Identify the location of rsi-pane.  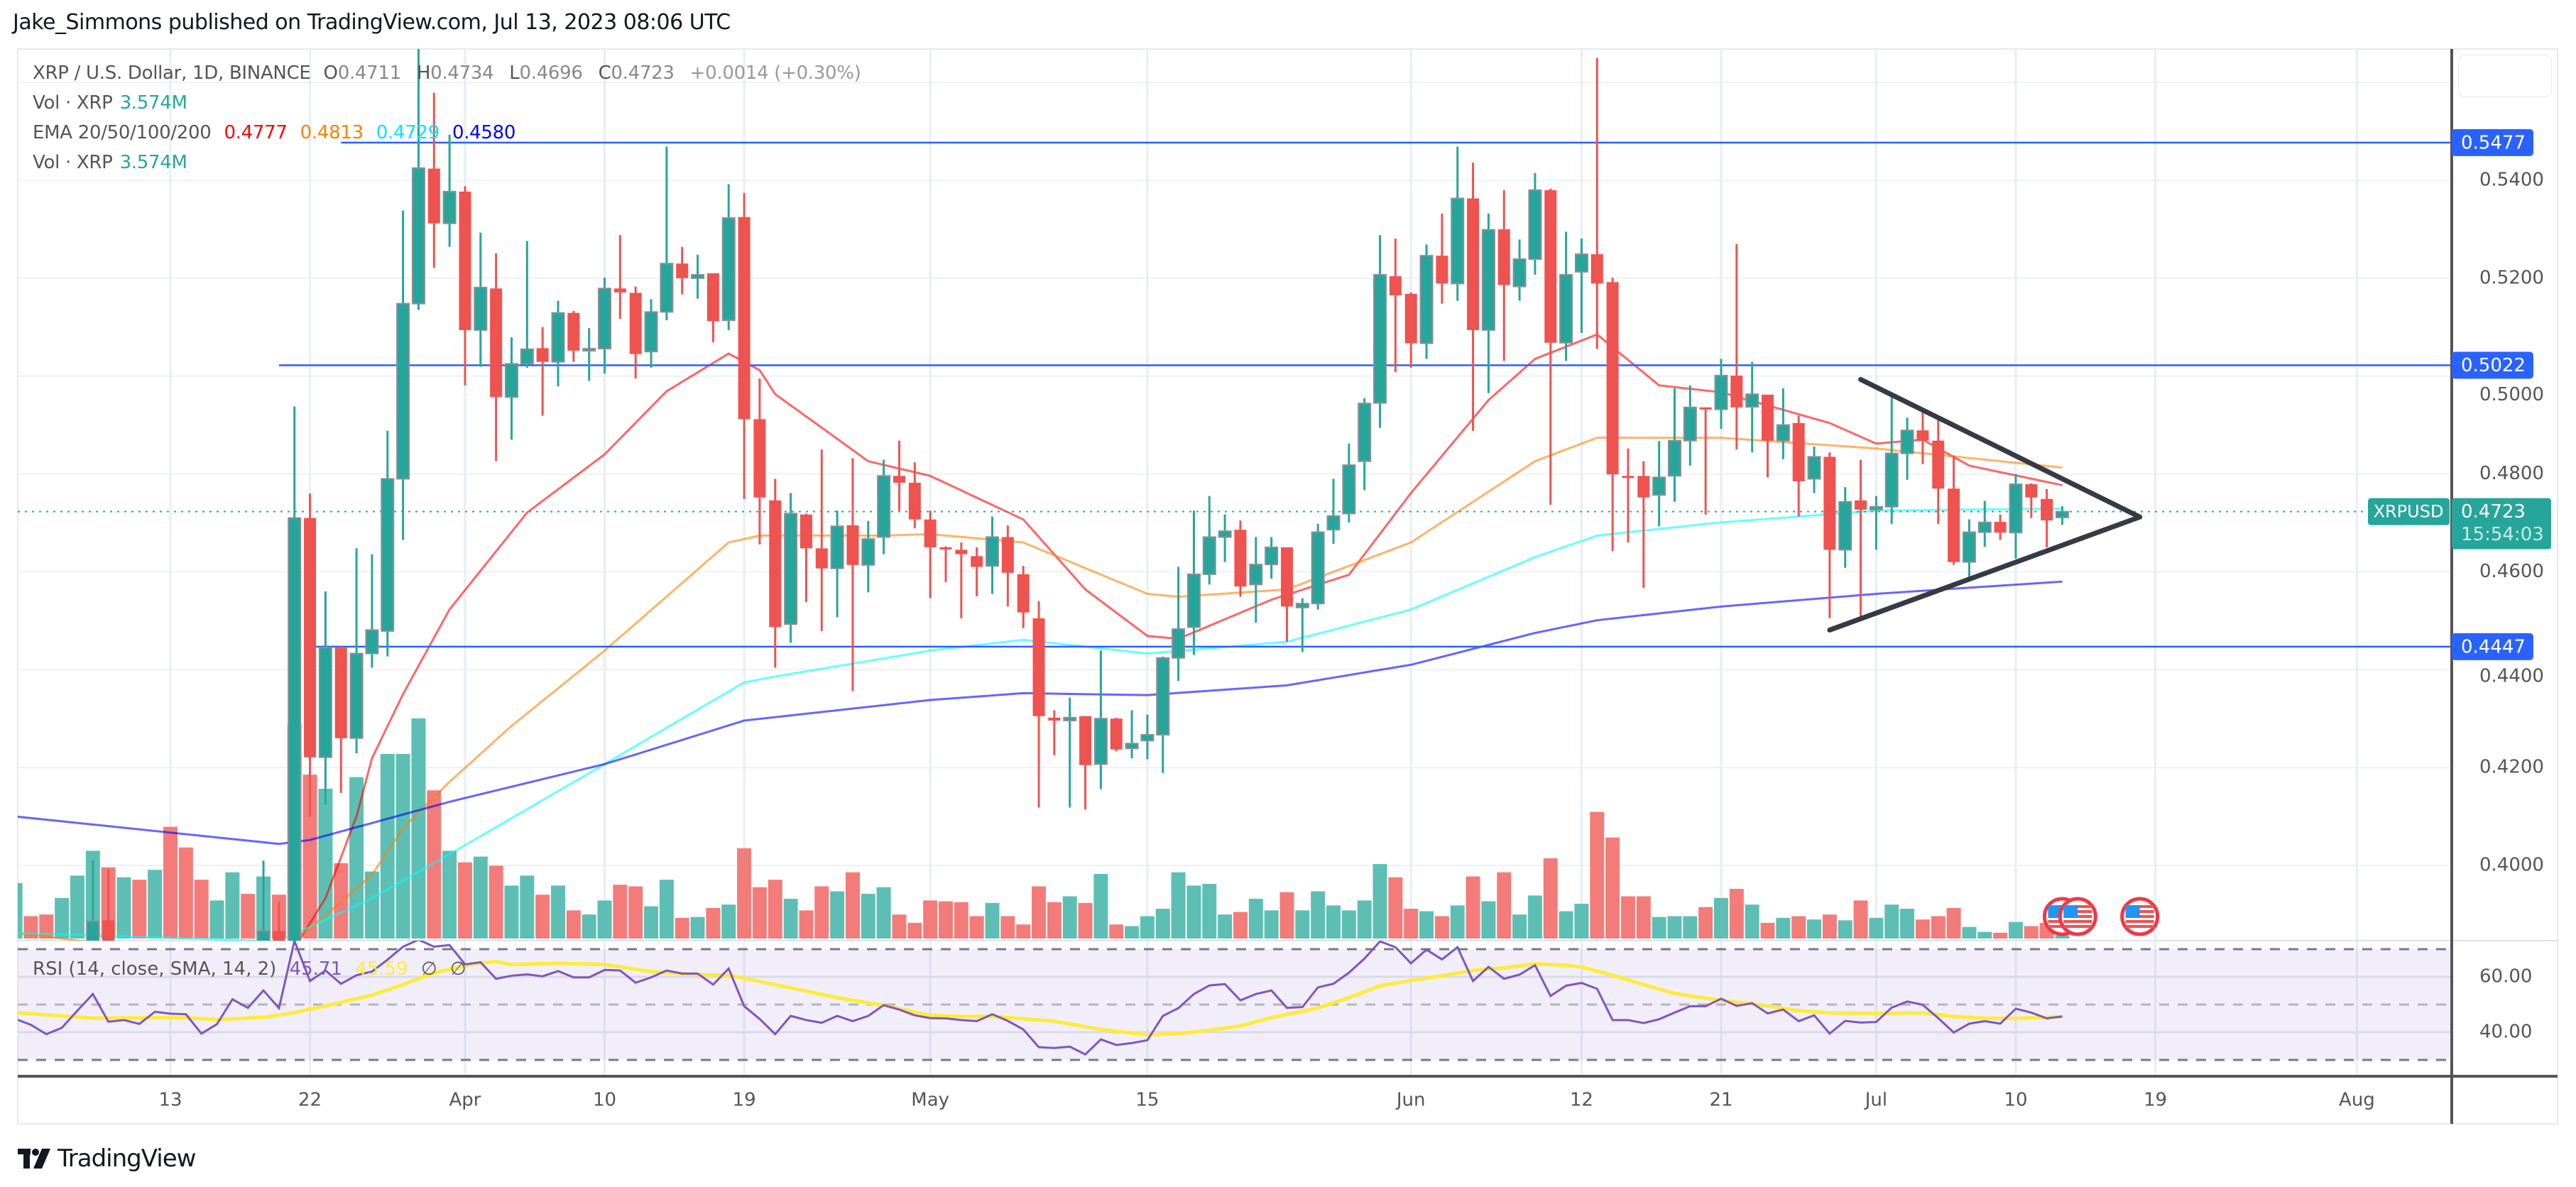
(1234, 1000).